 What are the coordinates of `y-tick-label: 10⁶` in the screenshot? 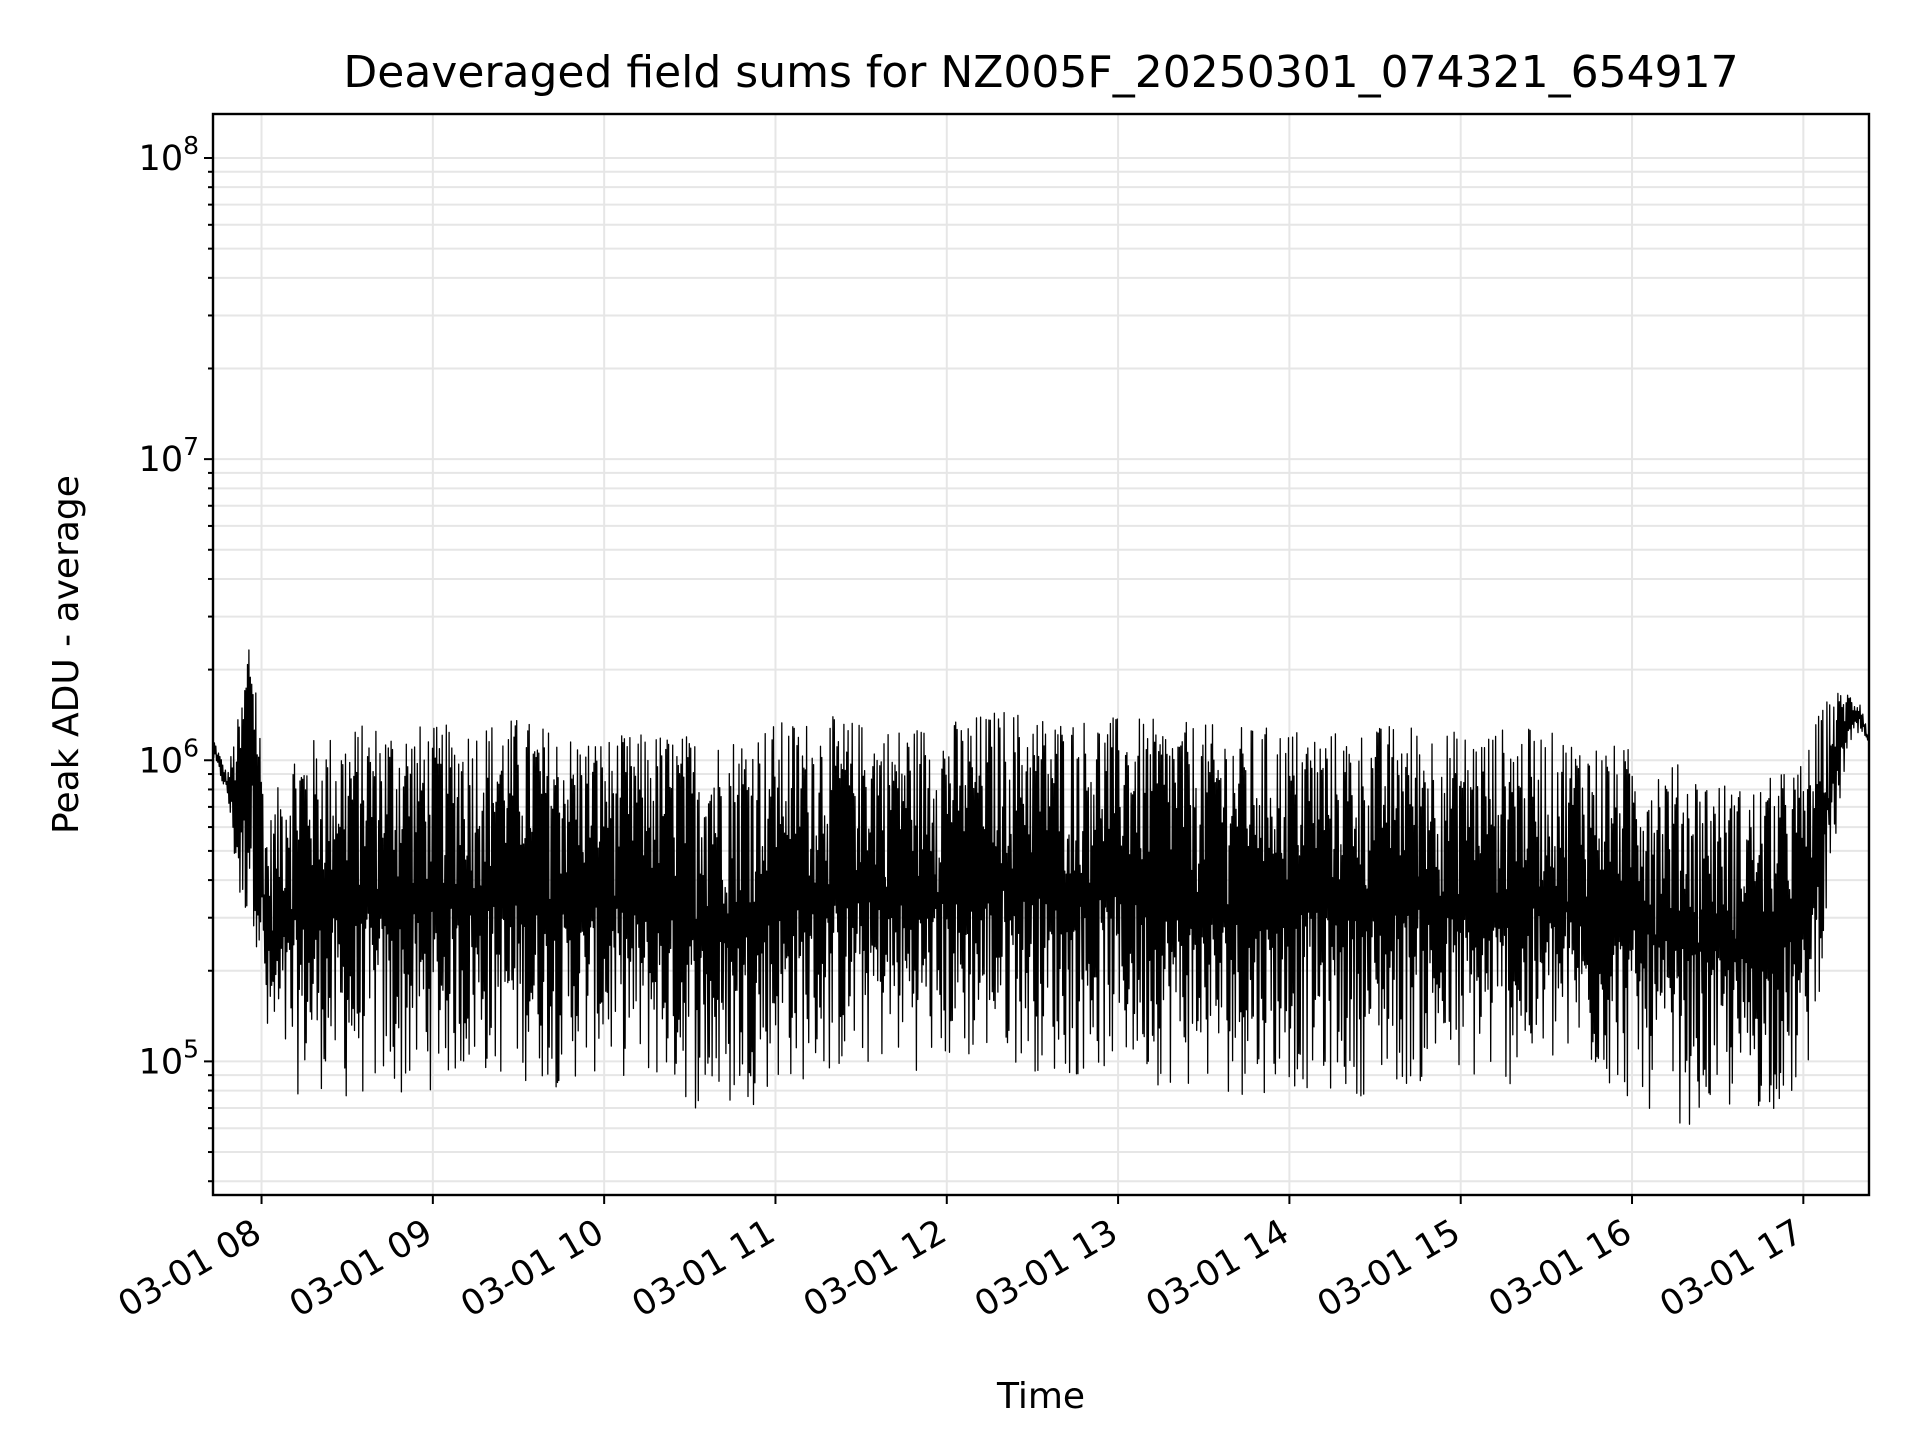 It's located at (169, 757).